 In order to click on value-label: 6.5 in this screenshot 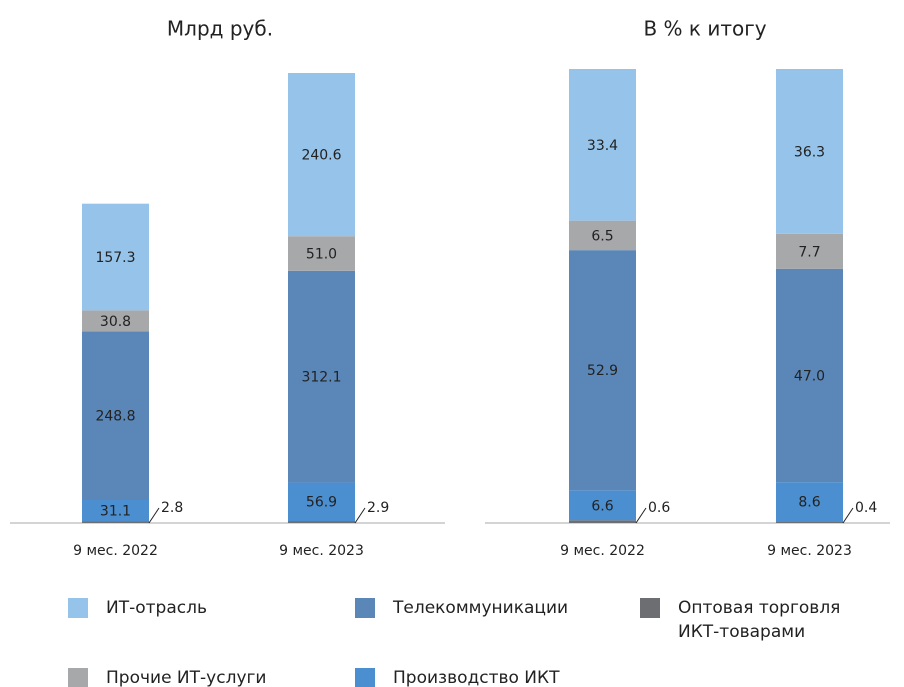, I will do `click(602, 236)`.